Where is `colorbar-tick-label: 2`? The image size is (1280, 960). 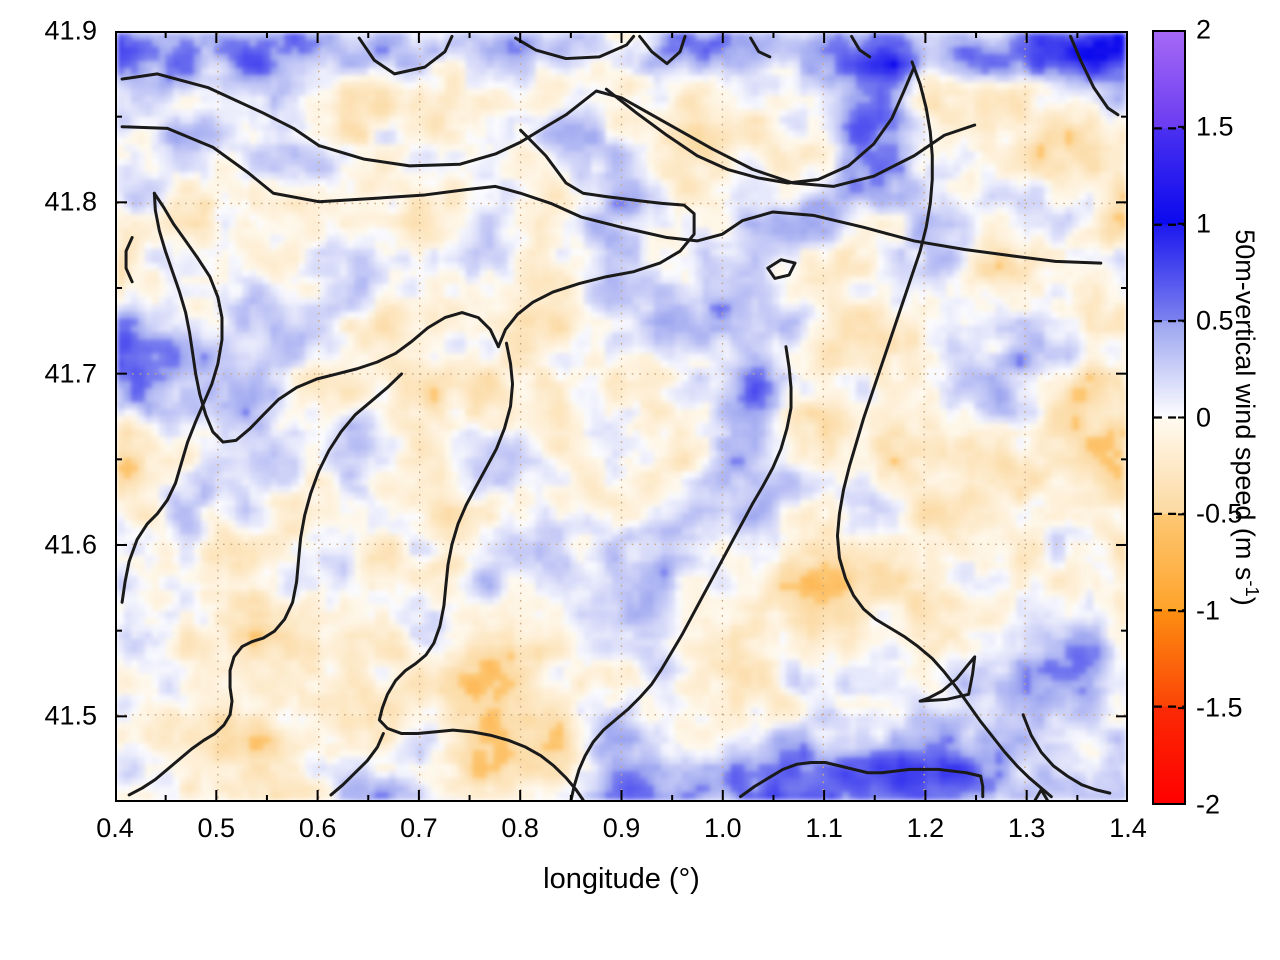 colorbar-tick-label: 2 is located at coordinates (1204, 29).